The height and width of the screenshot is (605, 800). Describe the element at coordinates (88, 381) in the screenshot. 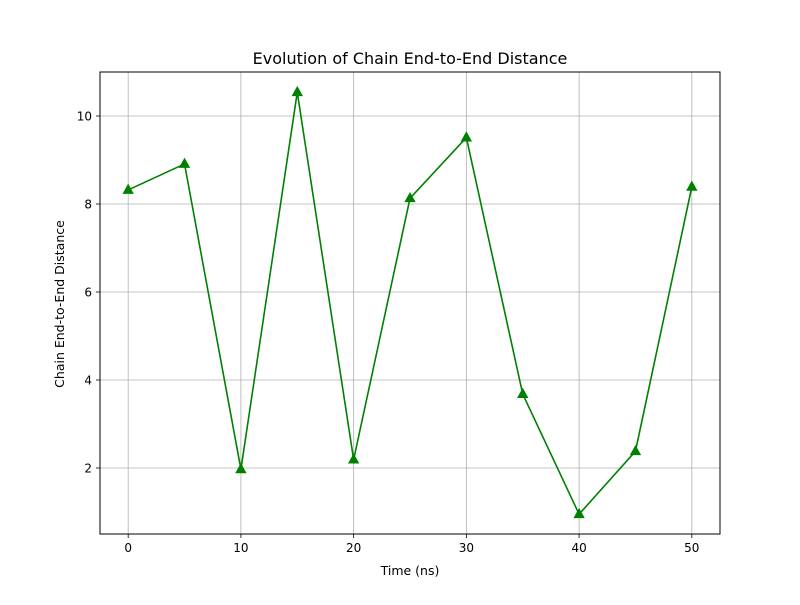

I see `y-tick-label: 4` at that location.